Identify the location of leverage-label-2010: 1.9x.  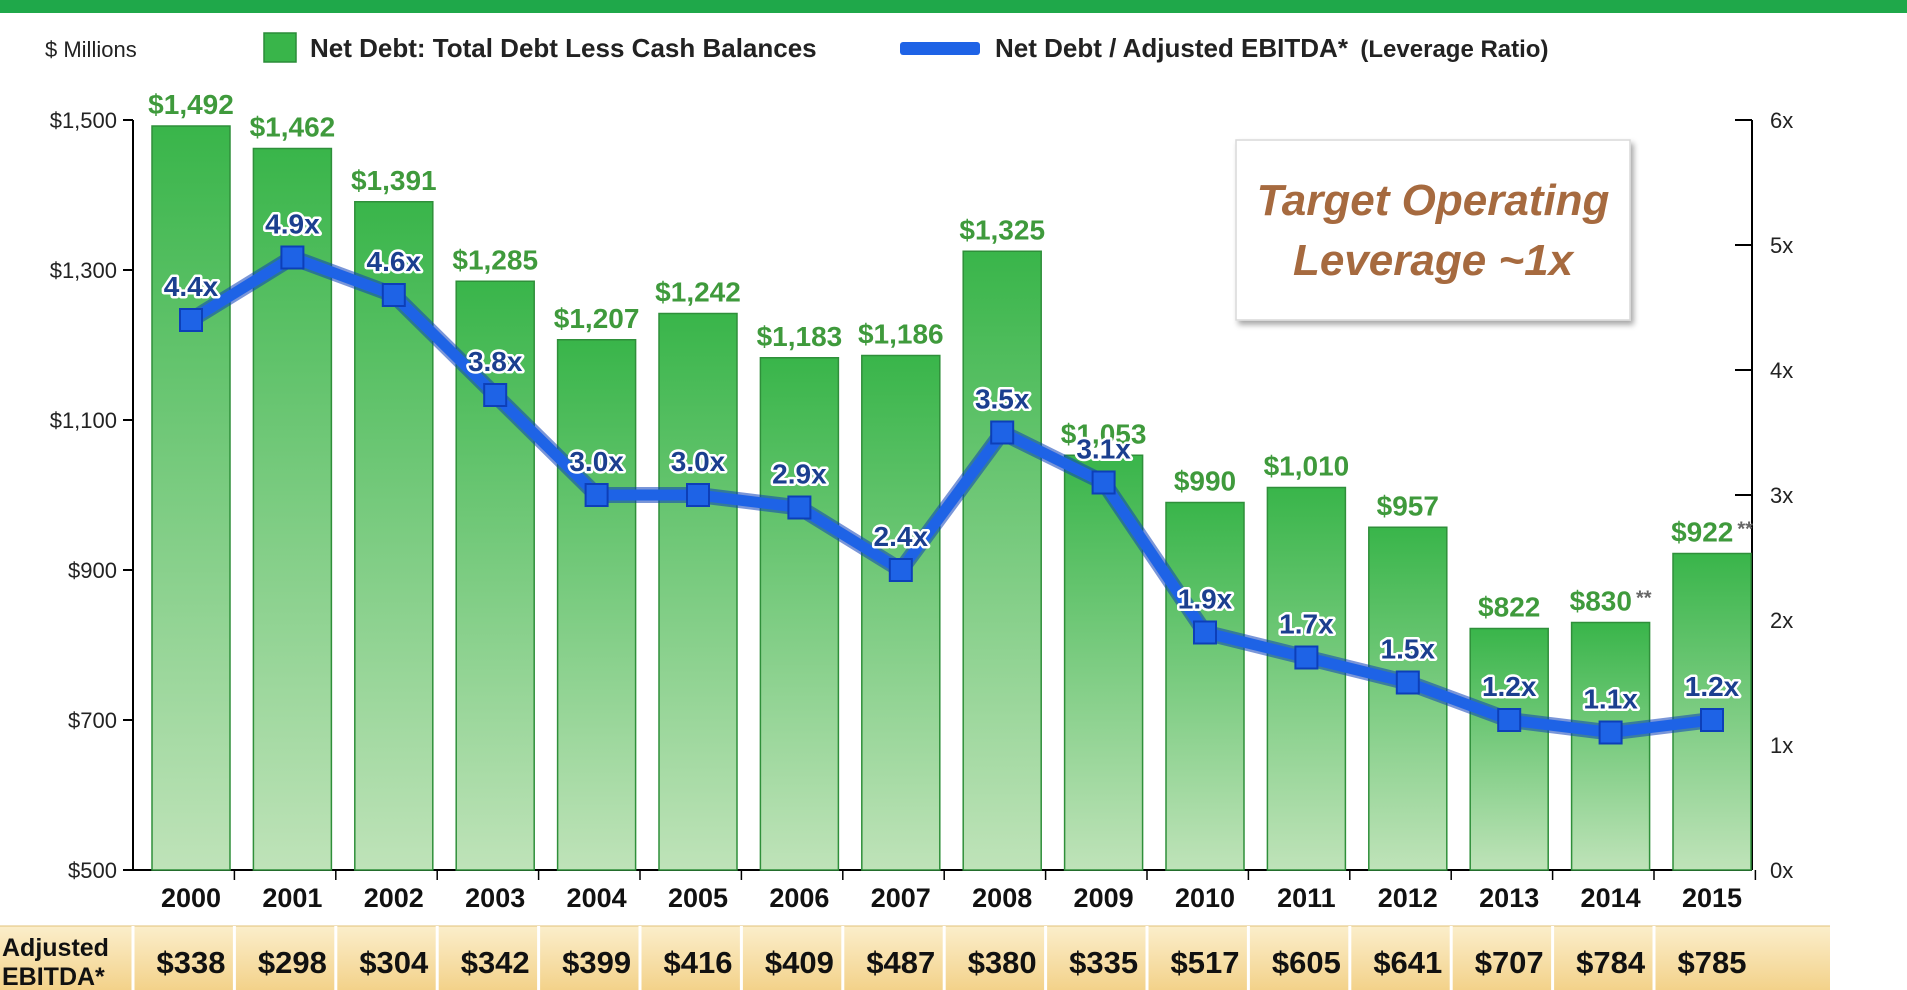
(1205, 599).